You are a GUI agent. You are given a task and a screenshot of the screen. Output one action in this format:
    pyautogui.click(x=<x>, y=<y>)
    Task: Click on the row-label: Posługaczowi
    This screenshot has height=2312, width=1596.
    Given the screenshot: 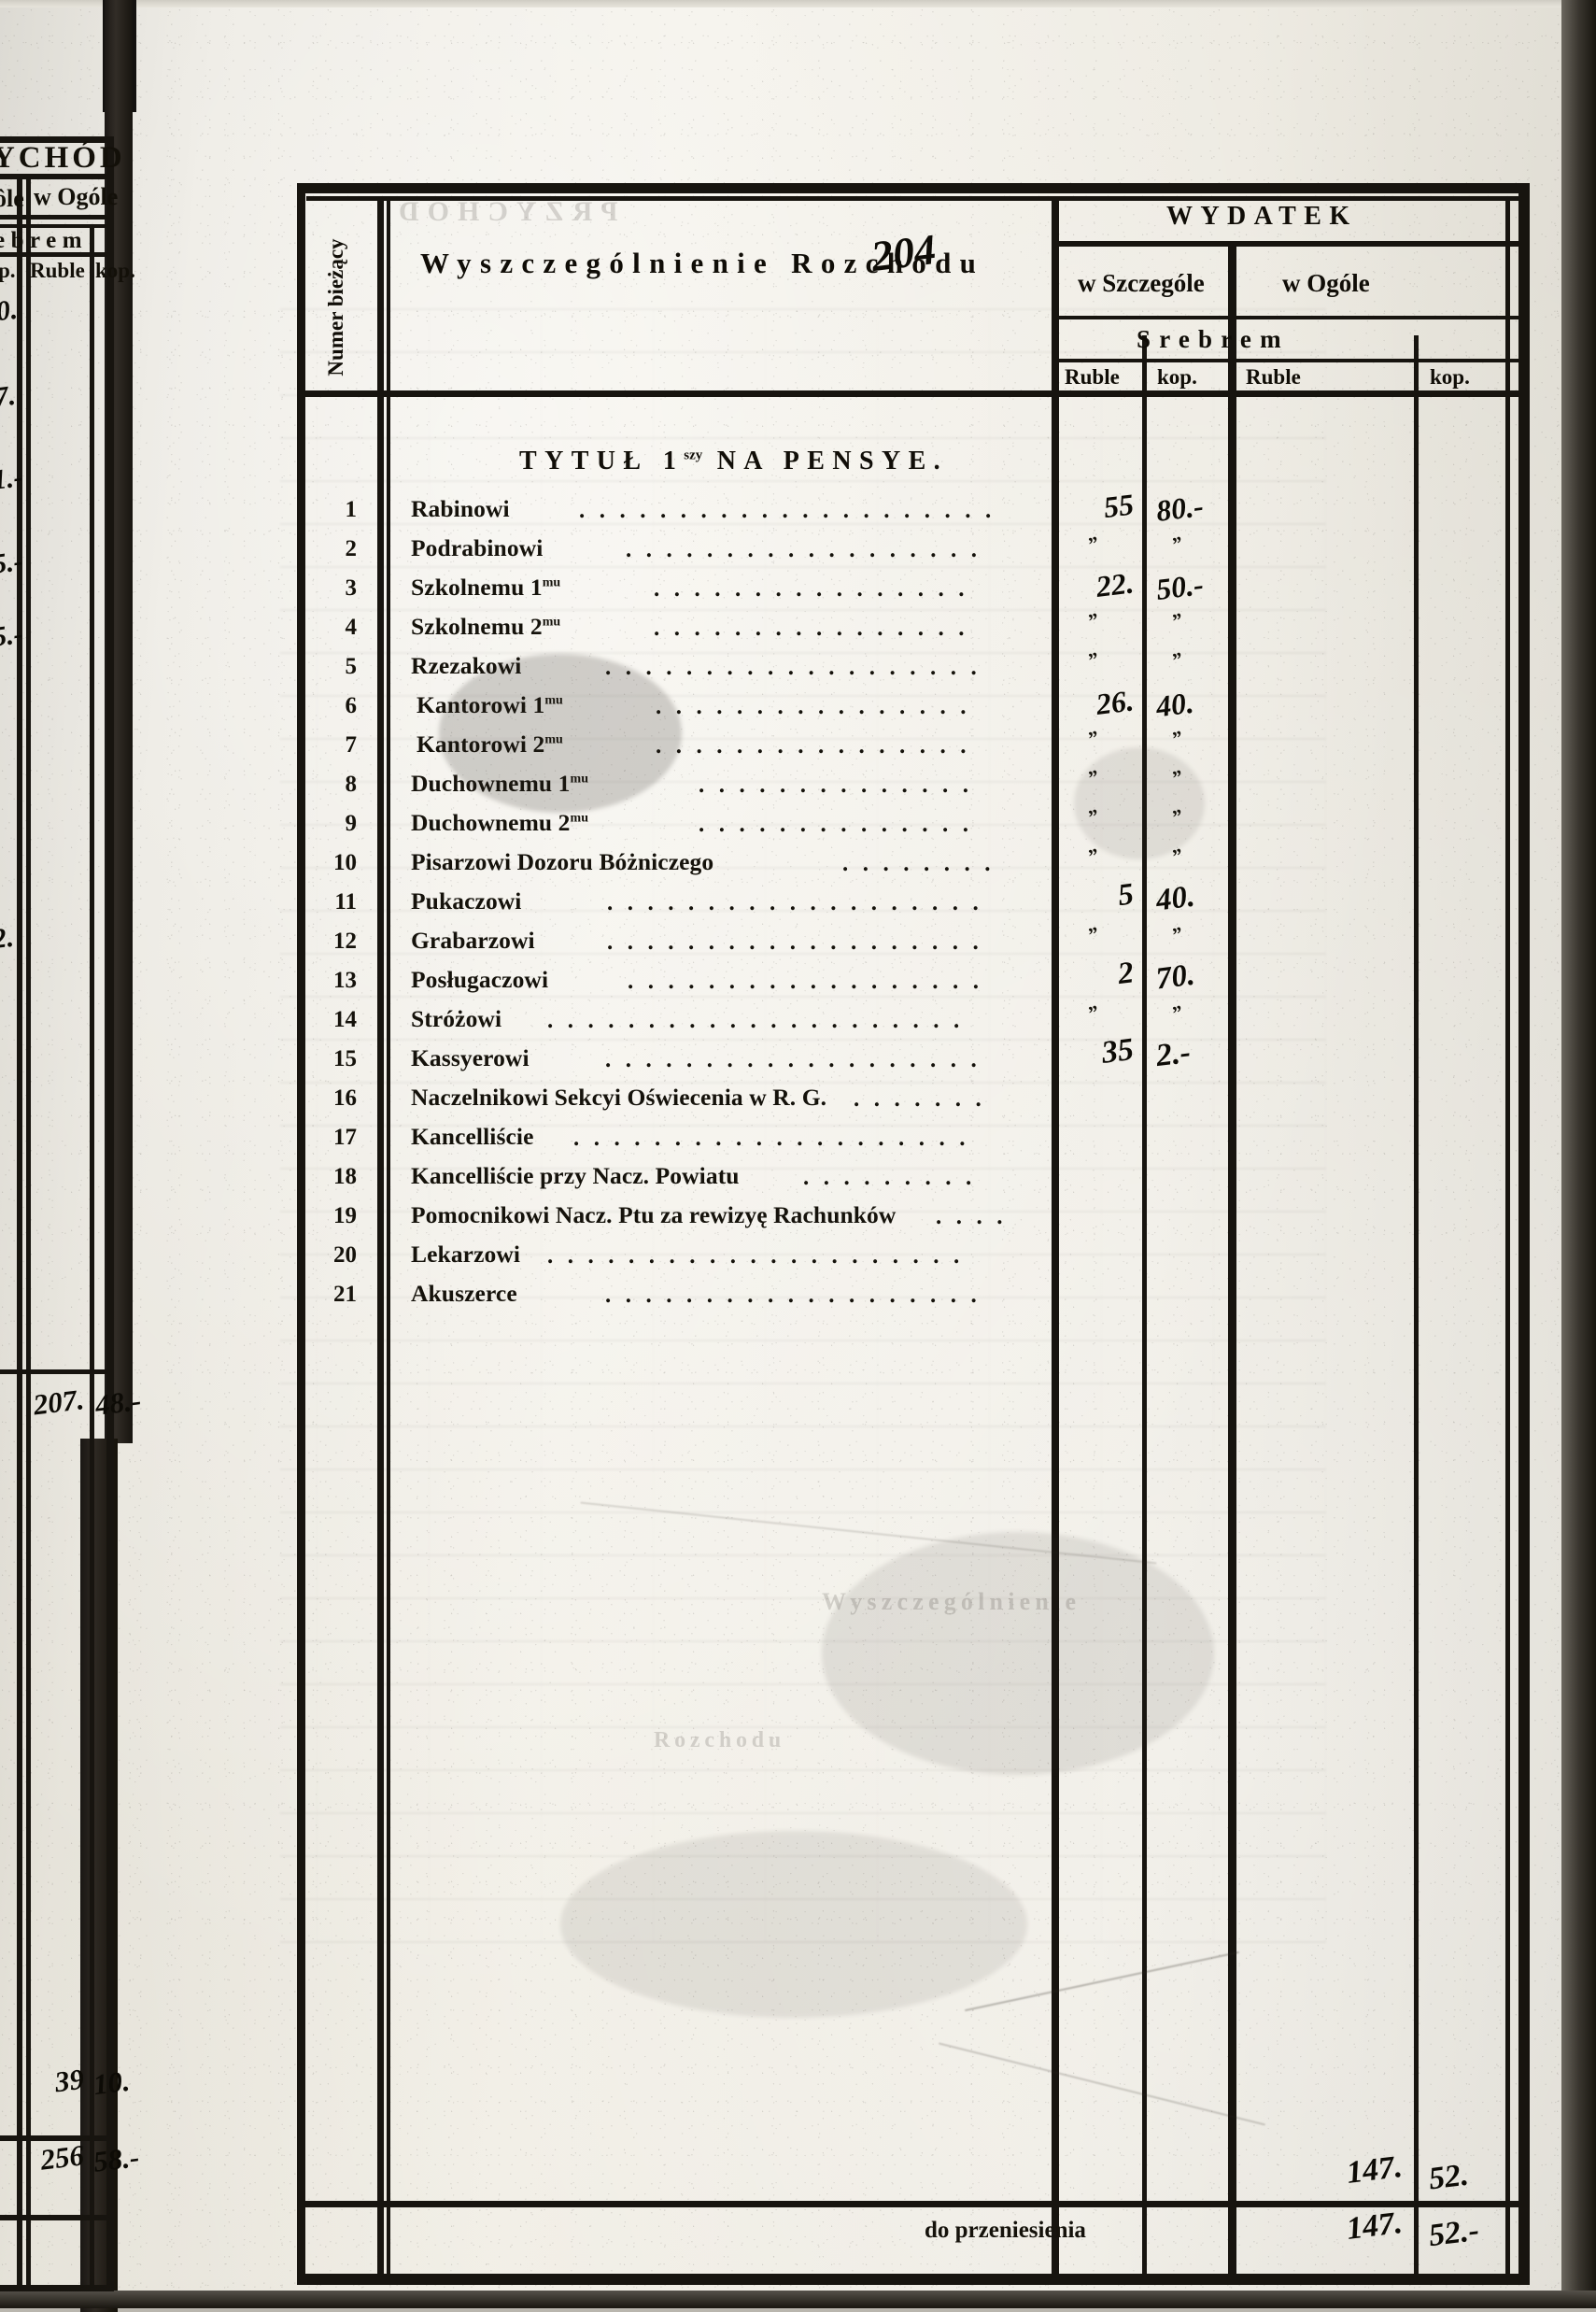 What is the action you would take?
    pyautogui.click(x=479, y=980)
    